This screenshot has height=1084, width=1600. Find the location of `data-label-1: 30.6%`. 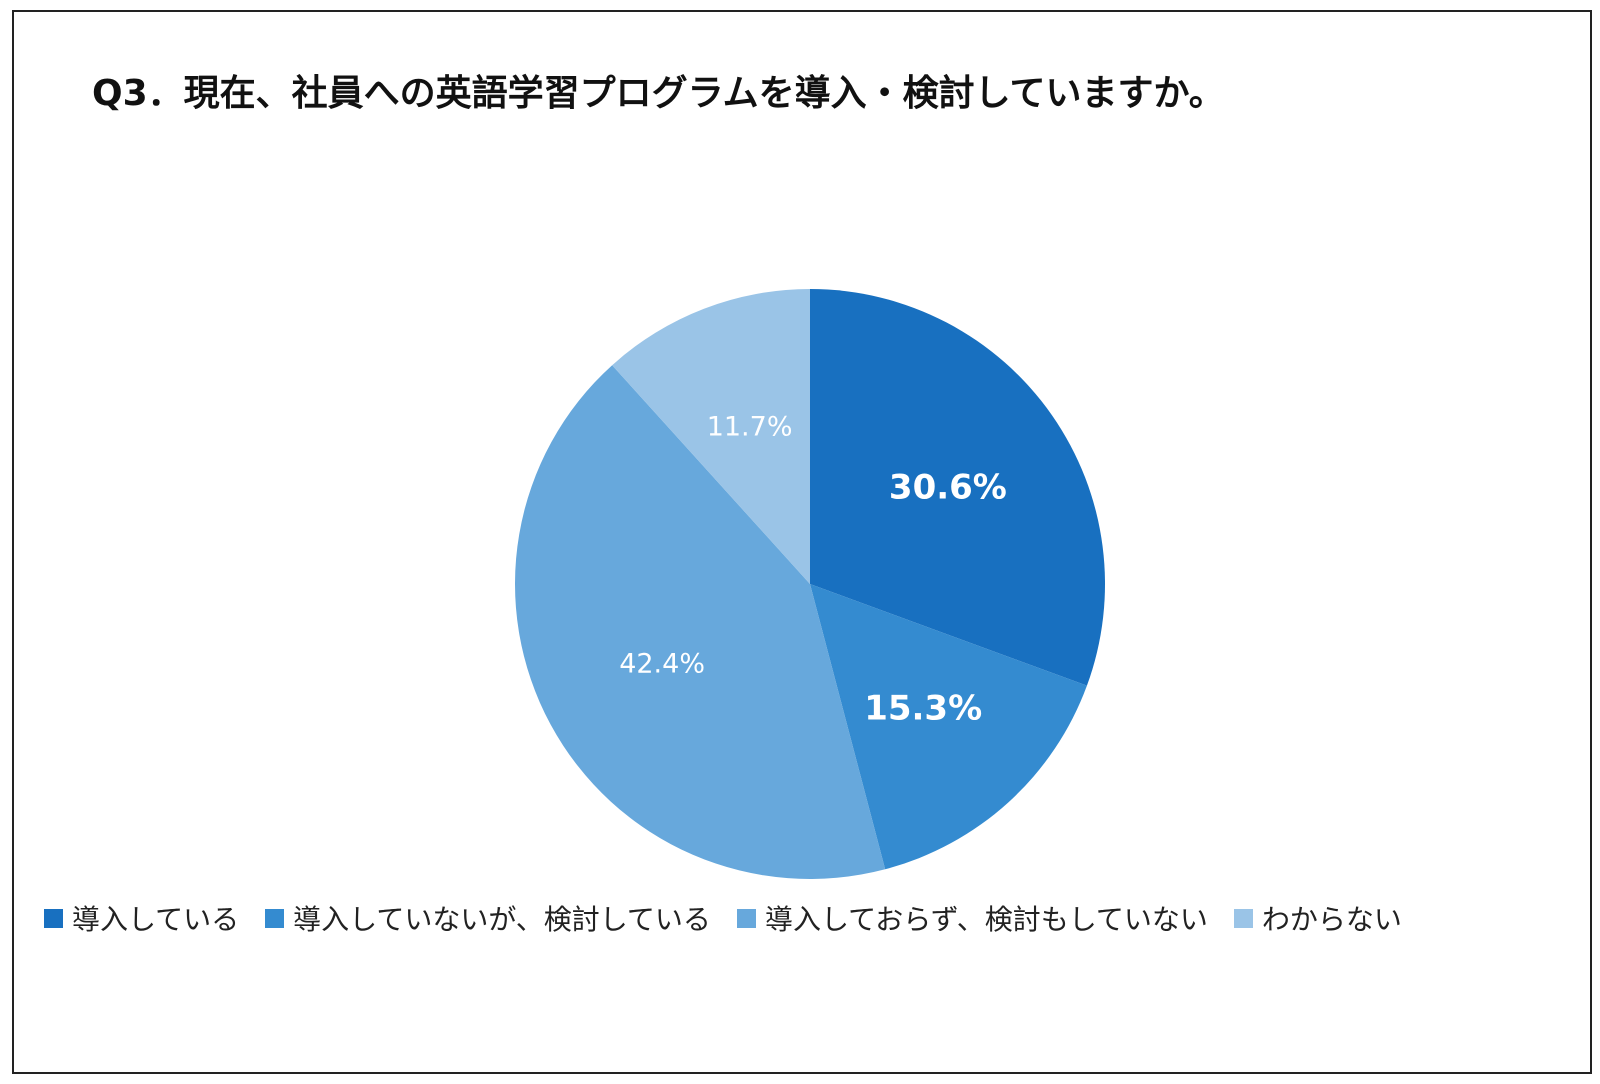

data-label-1: 30.6% is located at coordinates (948, 488).